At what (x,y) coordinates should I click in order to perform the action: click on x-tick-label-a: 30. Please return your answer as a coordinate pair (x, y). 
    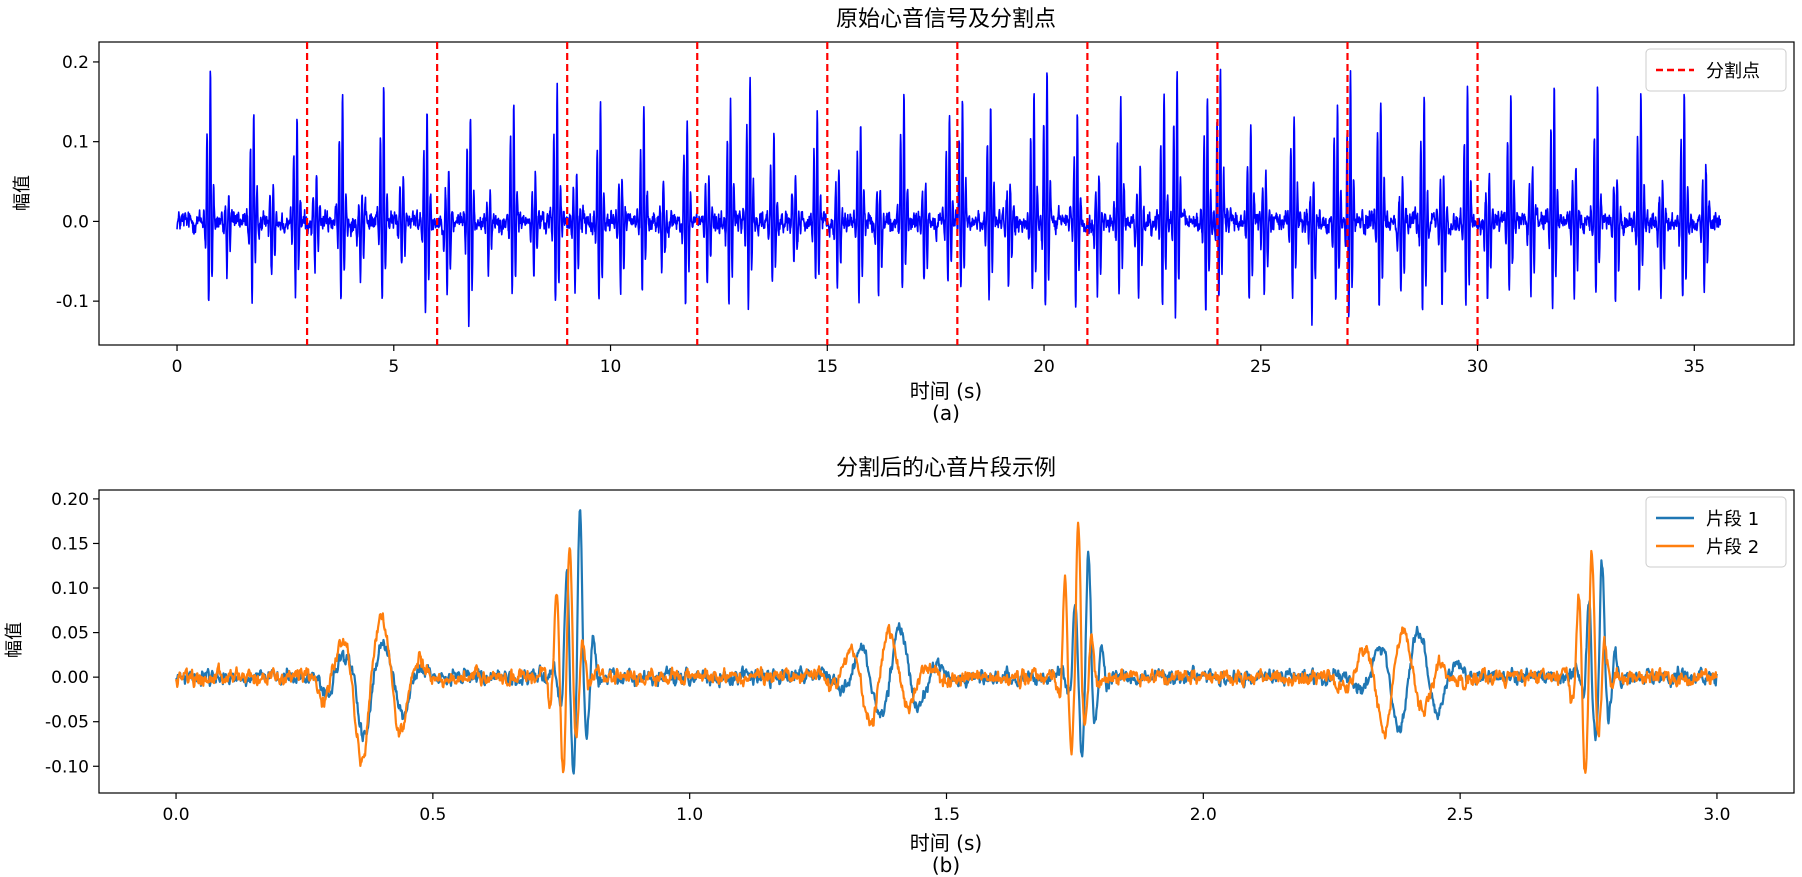
    Looking at the image, I should click on (1478, 367).